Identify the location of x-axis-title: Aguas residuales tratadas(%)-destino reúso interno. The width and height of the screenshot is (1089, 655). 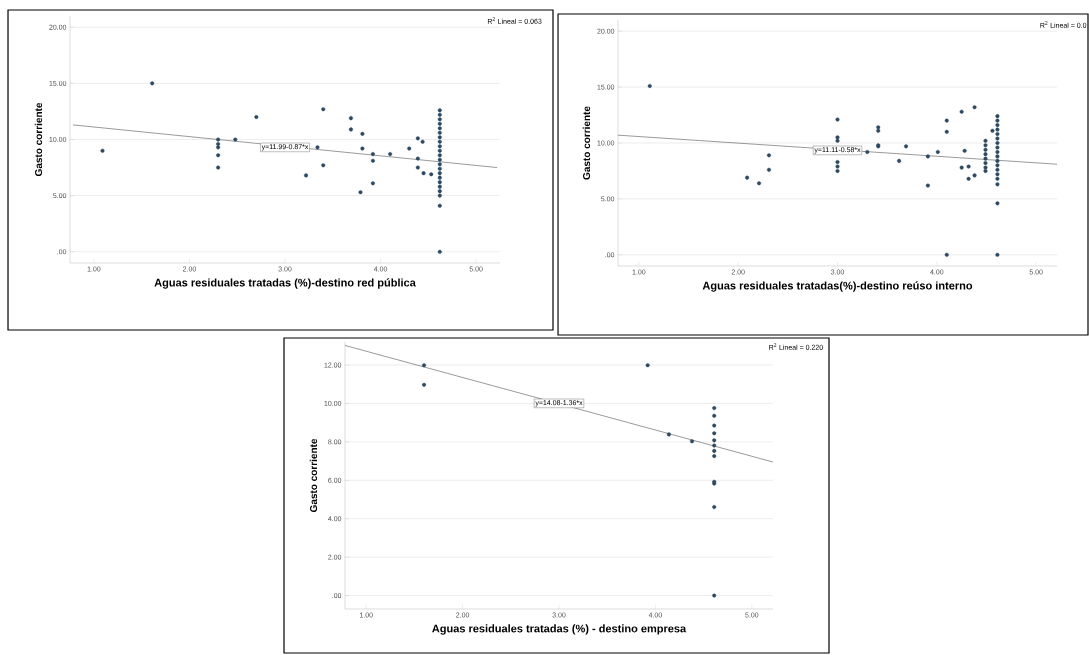
(837, 286).